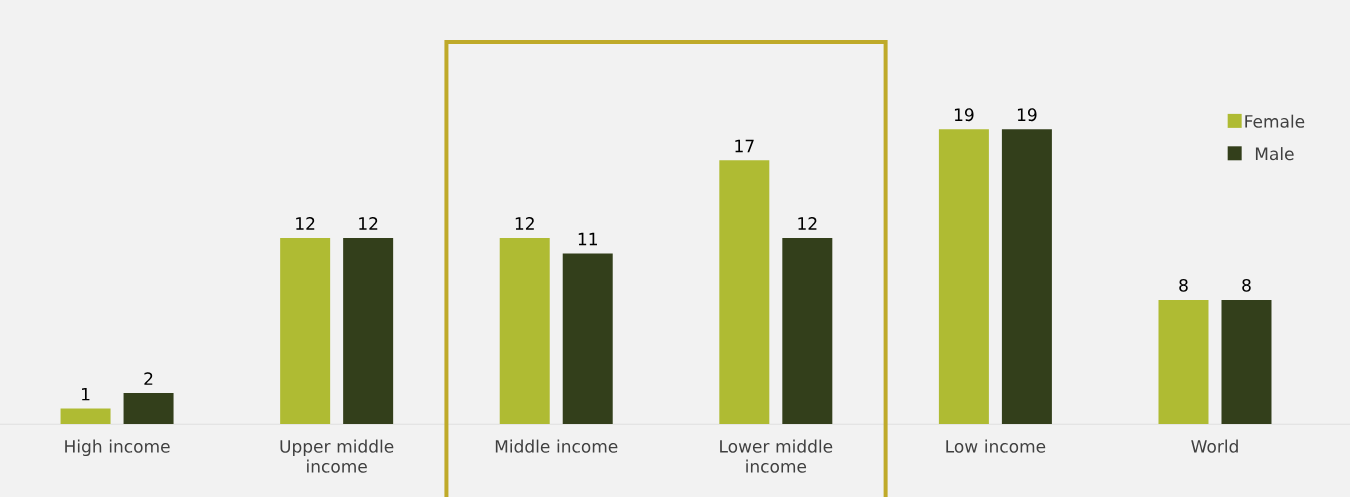 Image resolution: width=1350 pixels, height=497 pixels. I want to click on x-tick-label: World, so click(1214, 446).